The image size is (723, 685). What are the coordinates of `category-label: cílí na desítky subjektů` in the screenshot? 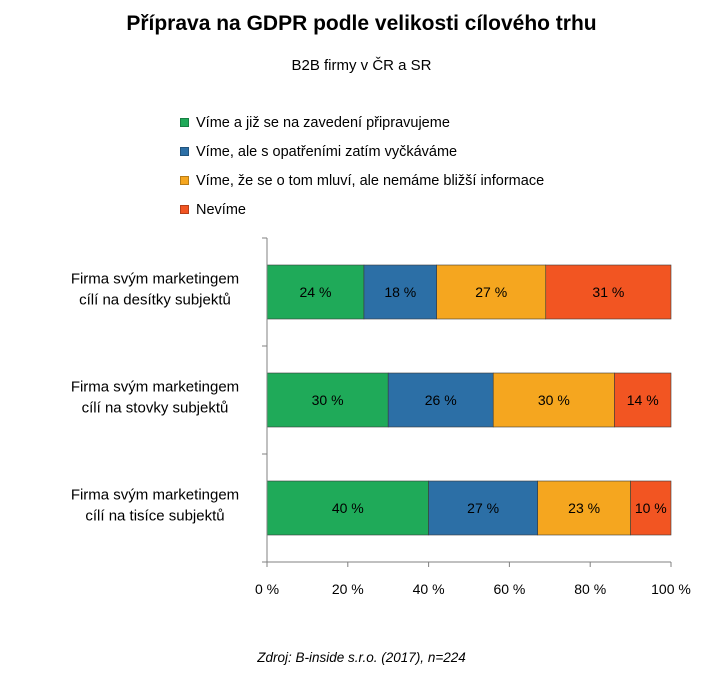 It's located at (155, 300).